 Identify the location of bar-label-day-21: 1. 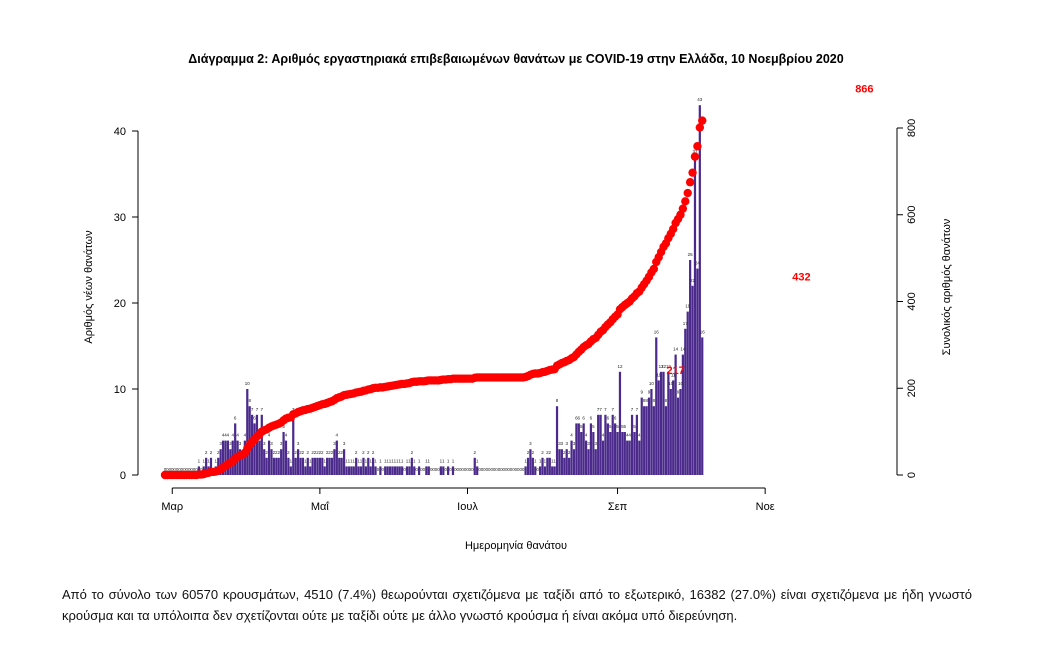
(216, 460).